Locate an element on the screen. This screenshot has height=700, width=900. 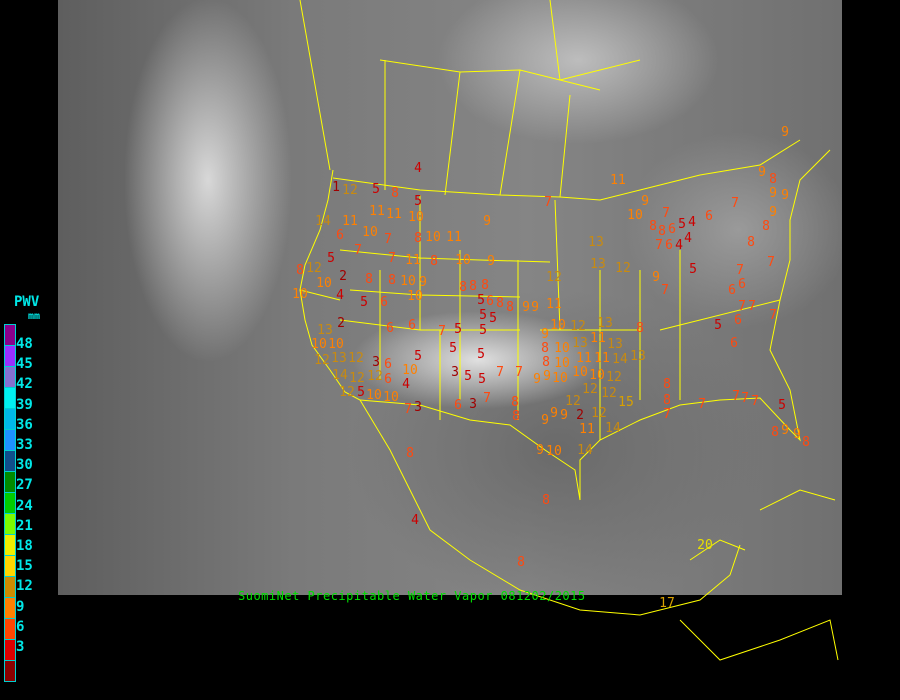
station-pwv-value: 1 is located at coordinates (336, 187).